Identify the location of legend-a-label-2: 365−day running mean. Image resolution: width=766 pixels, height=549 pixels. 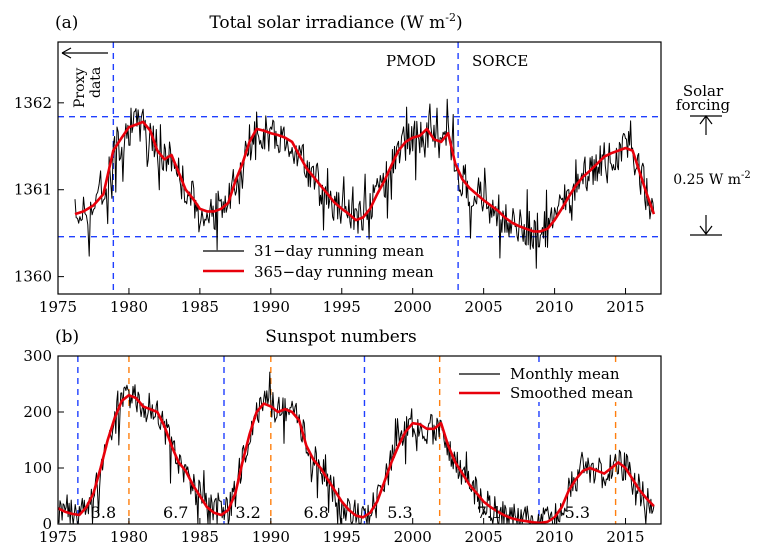
(344, 272).